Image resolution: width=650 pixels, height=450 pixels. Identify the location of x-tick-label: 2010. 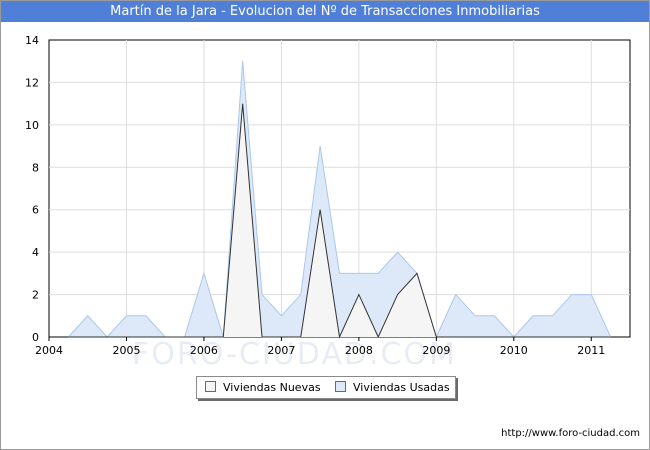
(514, 350).